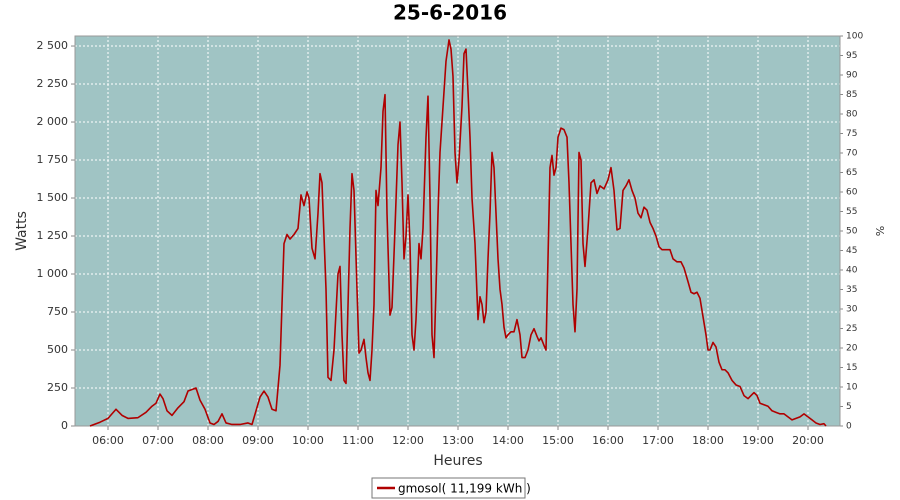  Describe the element at coordinates (608, 440) in the screenshot. I see `x-tick-label: 16:00` at that location.